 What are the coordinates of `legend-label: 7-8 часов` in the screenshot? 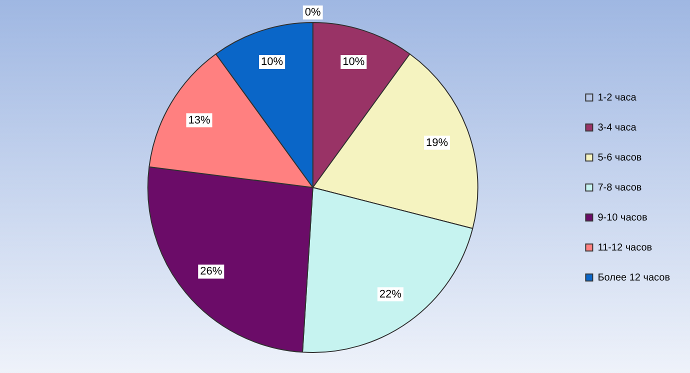 It's located at (620, 188).